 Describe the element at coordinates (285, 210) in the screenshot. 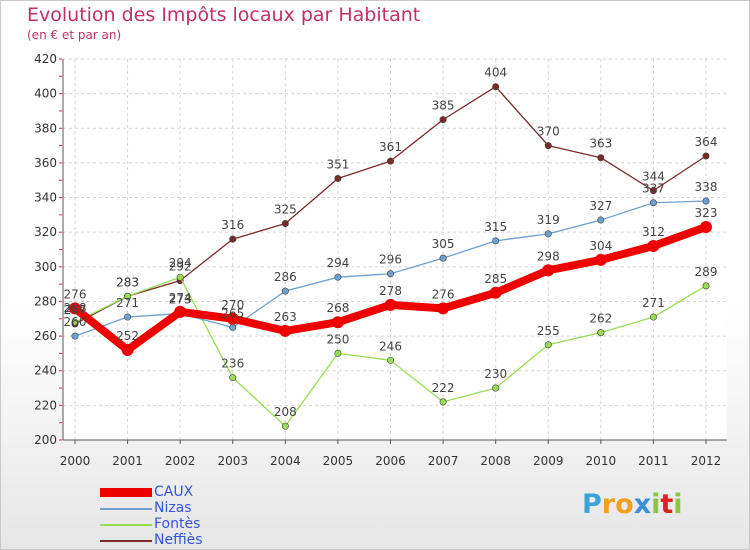

I see `data-label: 325` at that location.